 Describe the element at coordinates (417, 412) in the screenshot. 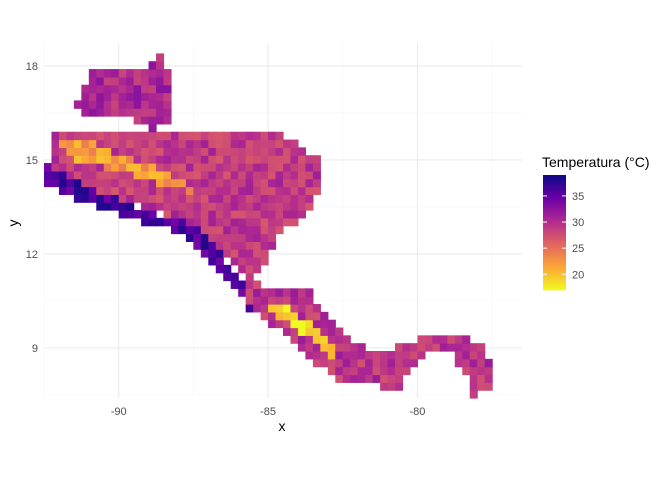

I see `x-tick-label: -80` at that location.